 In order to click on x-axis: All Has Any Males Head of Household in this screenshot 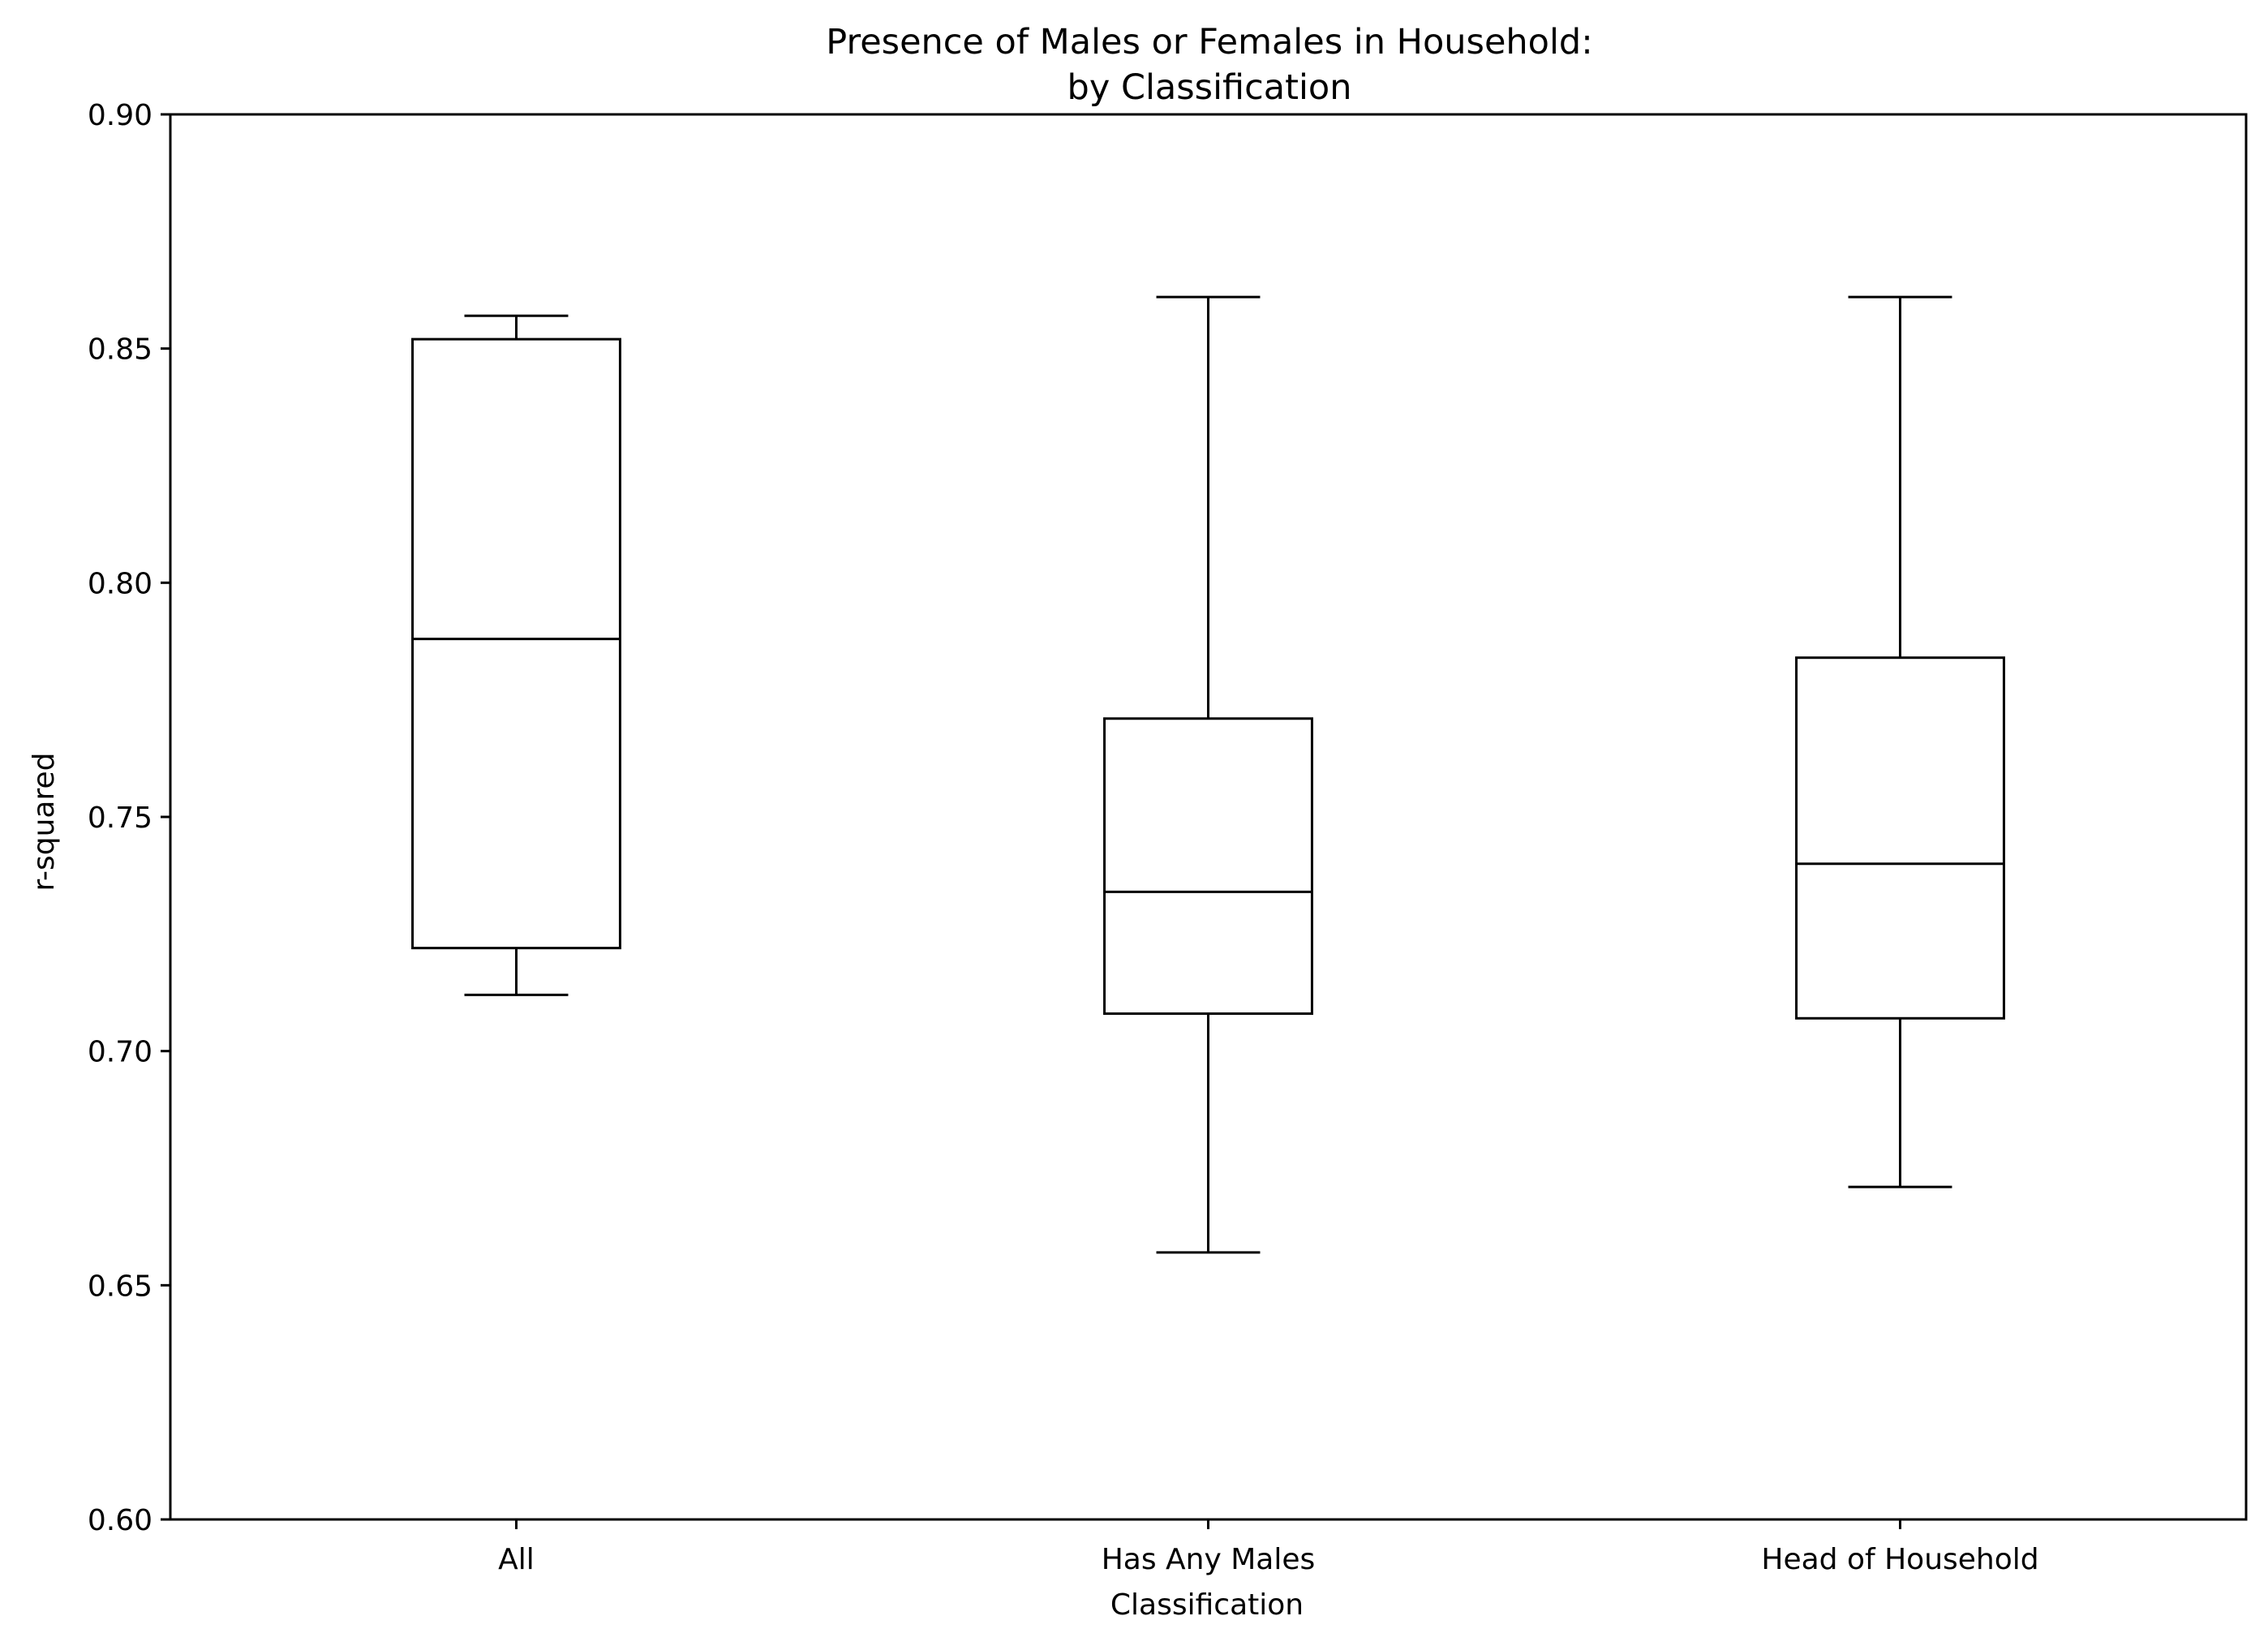, I will do `click(1268, 1547)`.